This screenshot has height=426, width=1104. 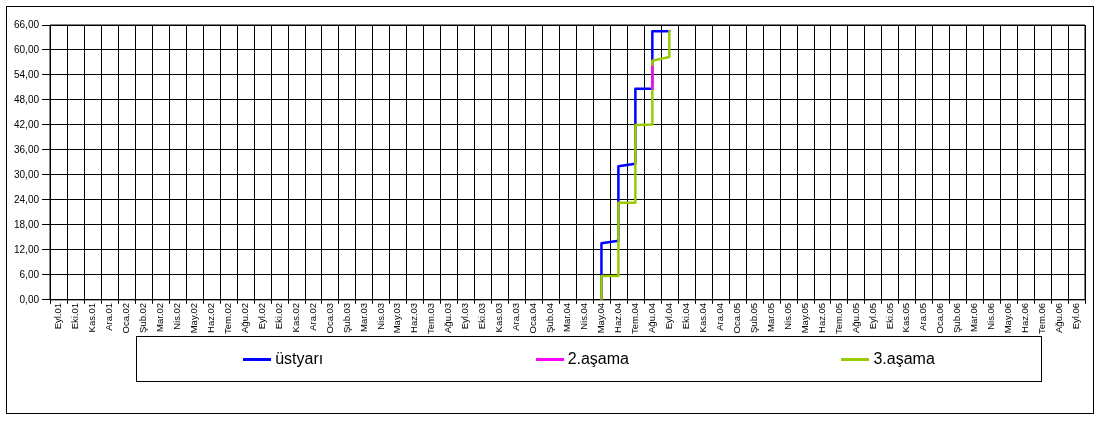 I want to click on x-tick-label: Mar.05, so click(x=770, y=317).